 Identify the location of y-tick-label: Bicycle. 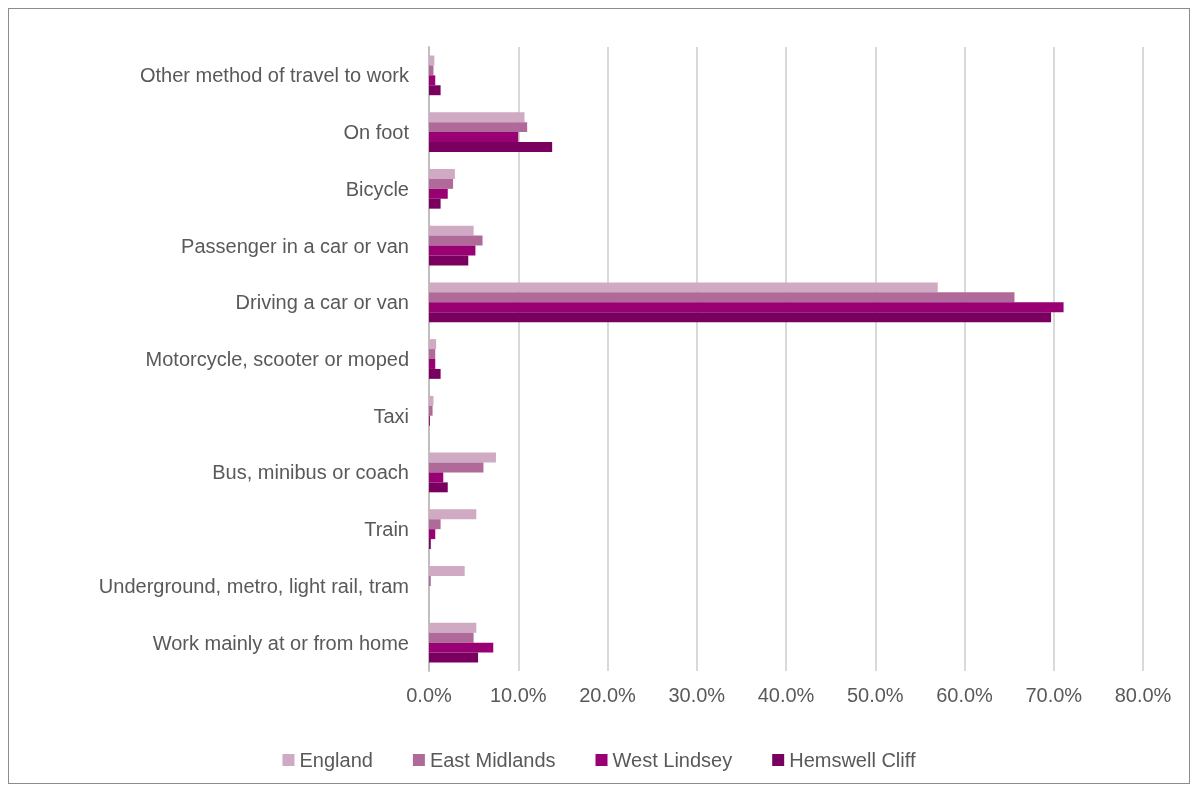
(377, 188).